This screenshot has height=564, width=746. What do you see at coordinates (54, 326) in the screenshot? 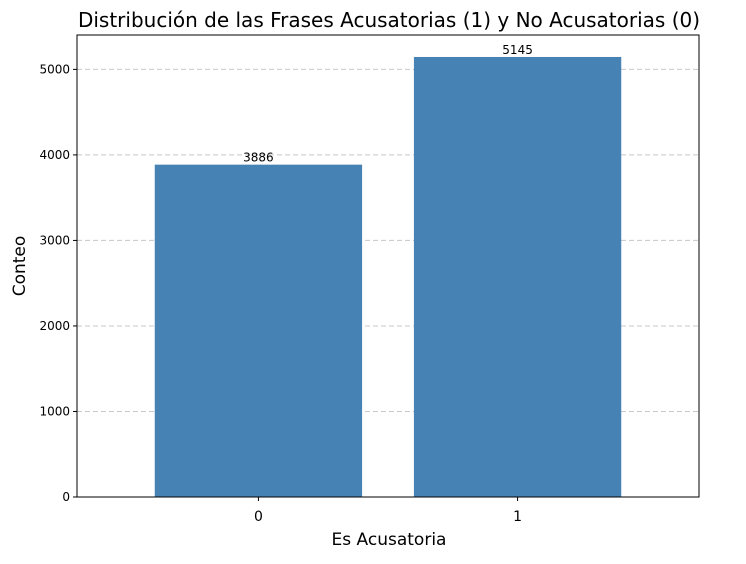
I see `y-tick-label: 2000` at bounding box center [54, 326].